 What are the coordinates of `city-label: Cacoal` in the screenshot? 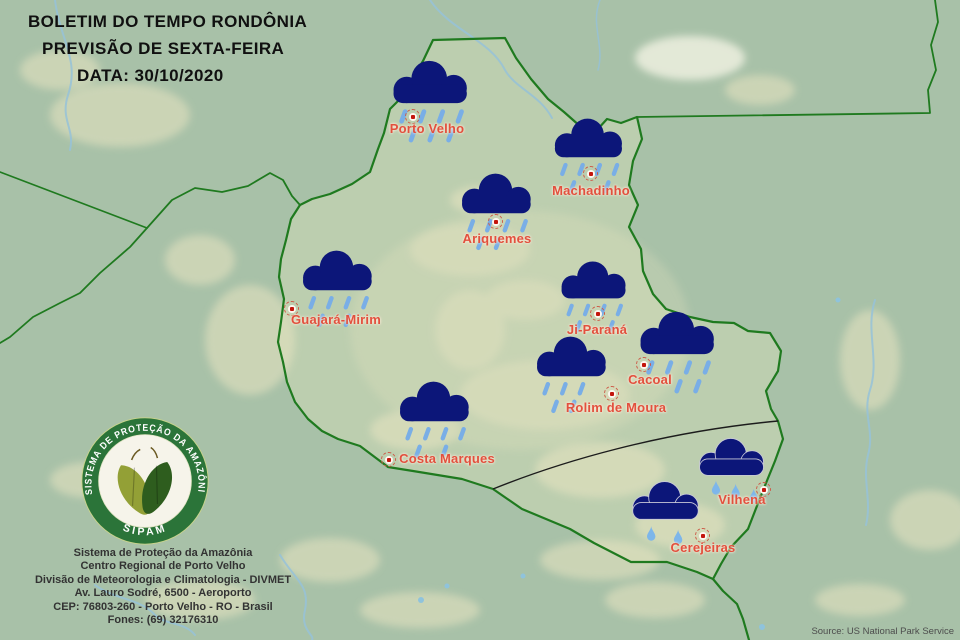 It's located at (650, 379).